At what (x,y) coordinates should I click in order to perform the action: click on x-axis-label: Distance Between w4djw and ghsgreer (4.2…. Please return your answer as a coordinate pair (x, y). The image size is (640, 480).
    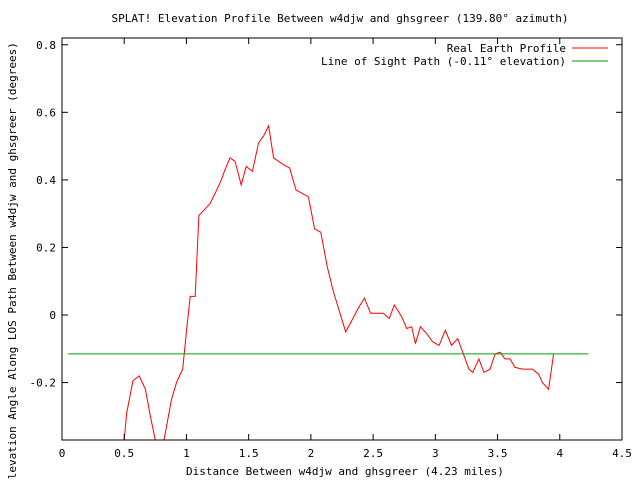
    Looking at the image, I should click on (345, 471).